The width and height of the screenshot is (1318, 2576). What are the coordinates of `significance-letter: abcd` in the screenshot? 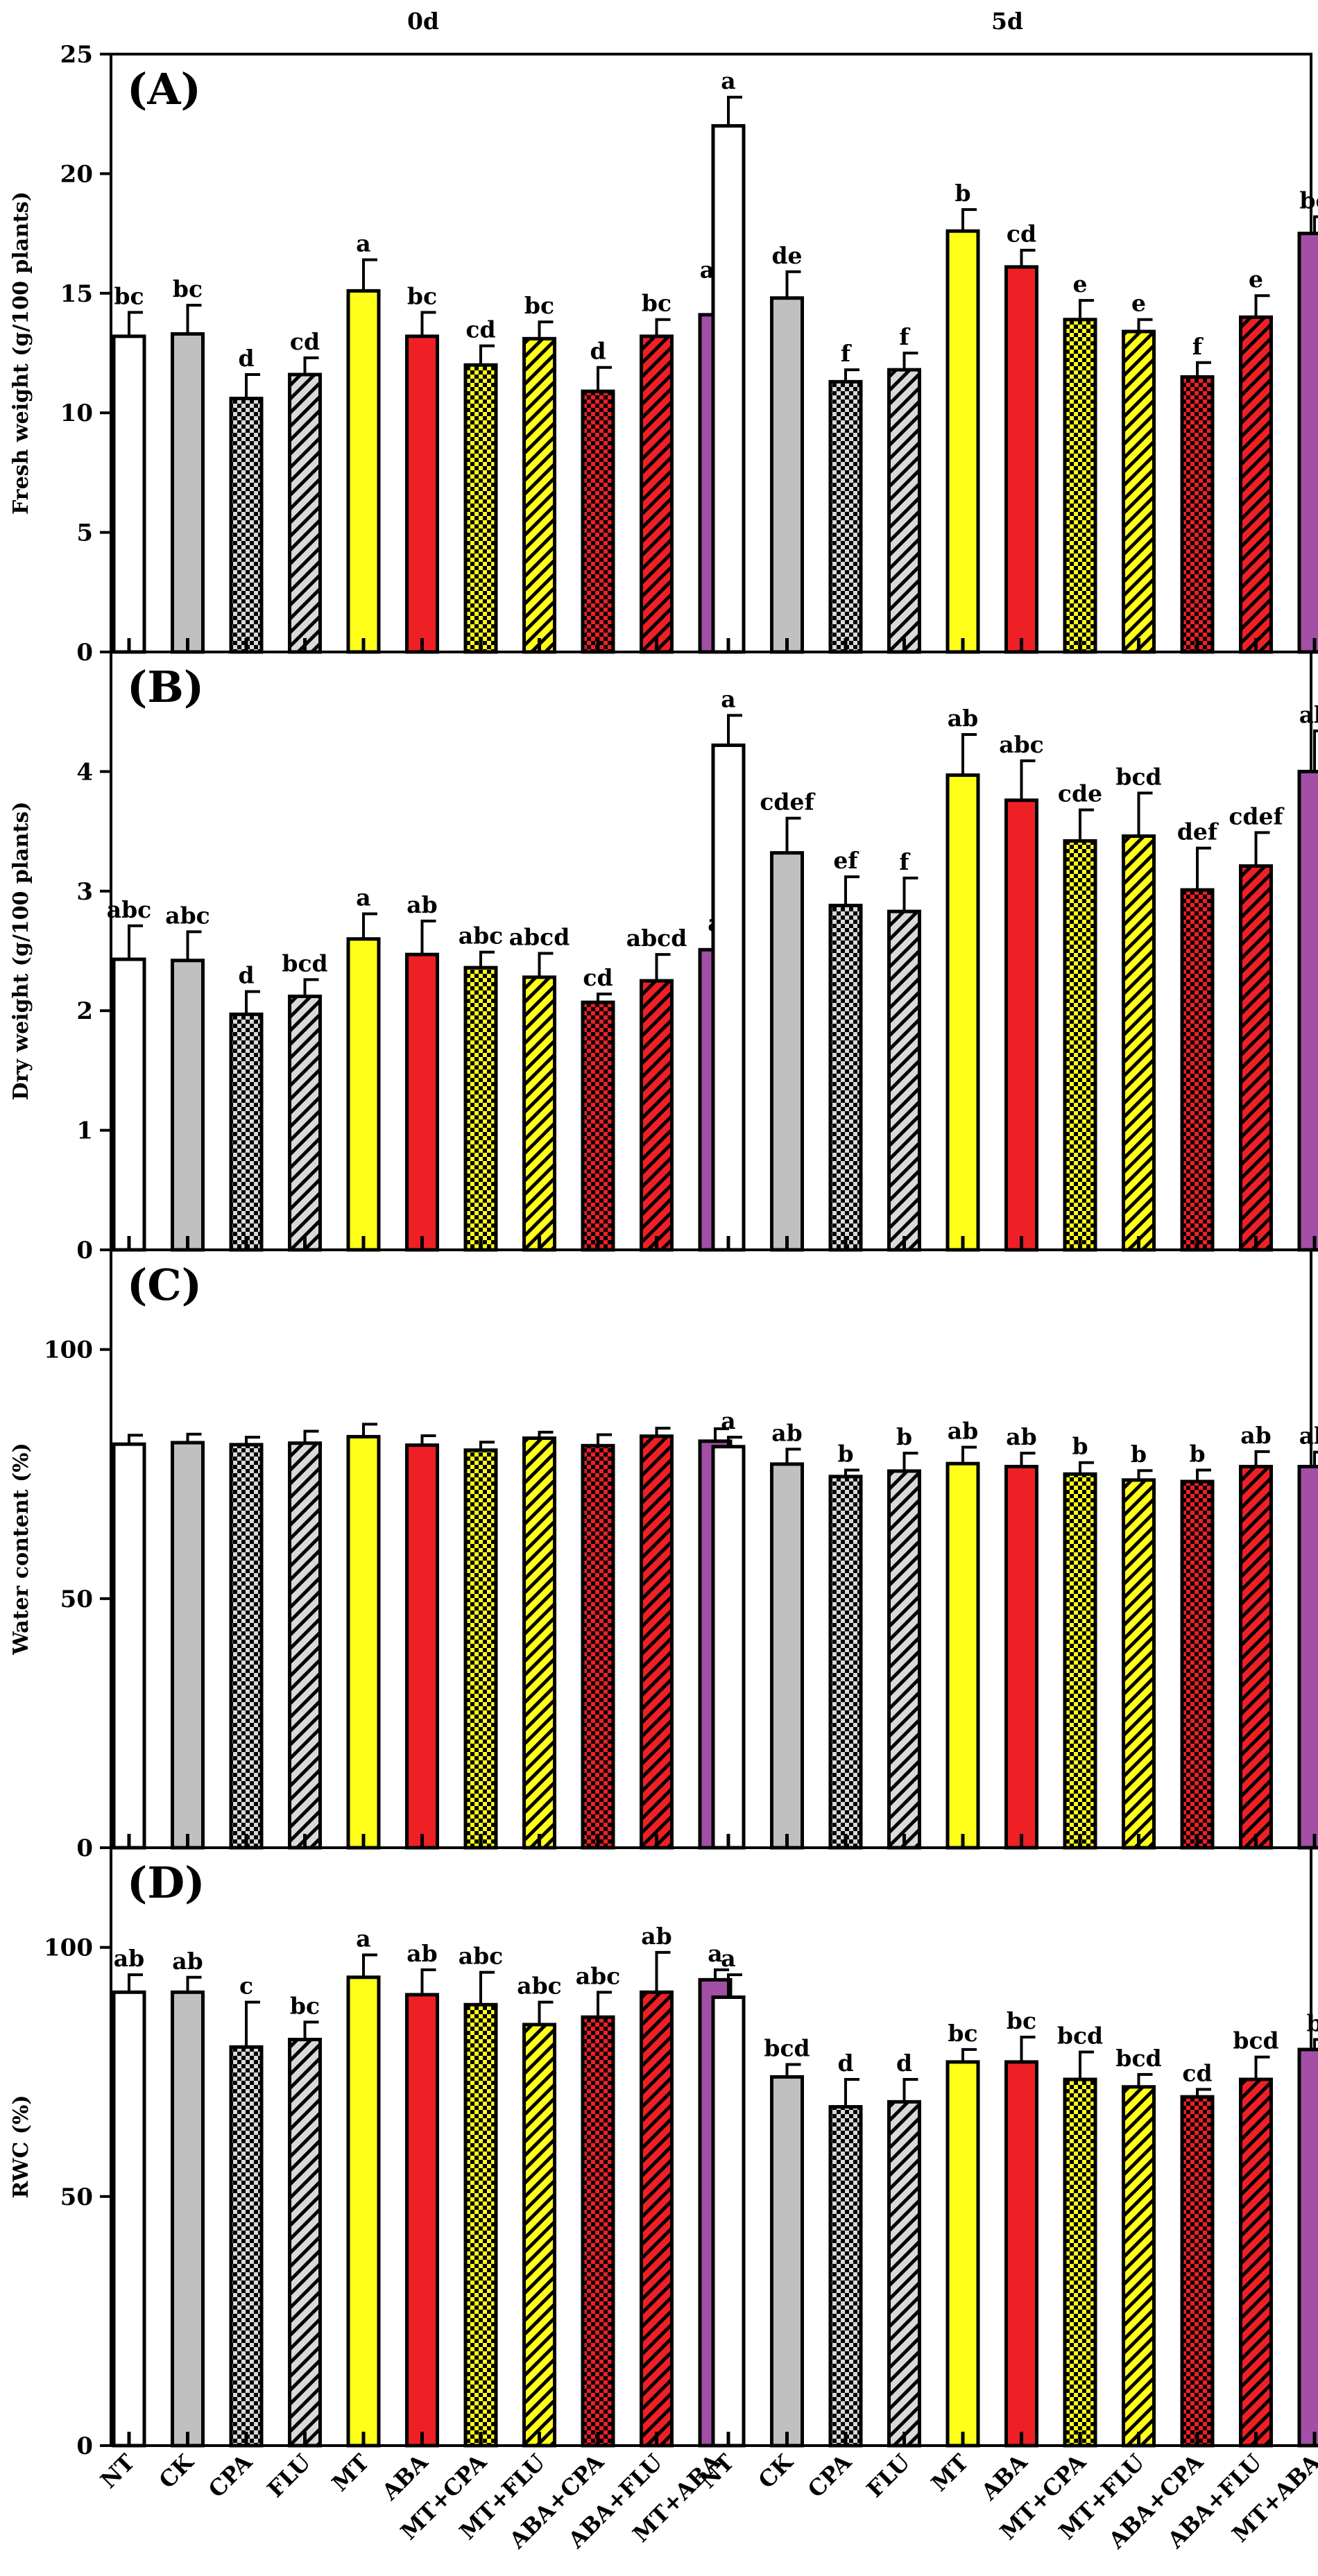 It's located at (656, 938).